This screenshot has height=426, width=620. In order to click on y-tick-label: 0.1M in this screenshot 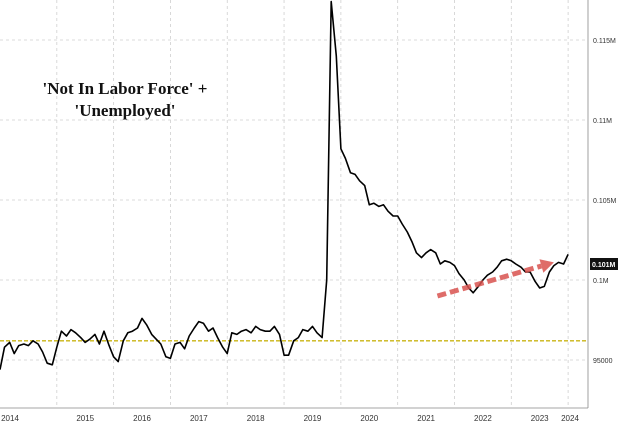, I will do `click(601, 281)`.